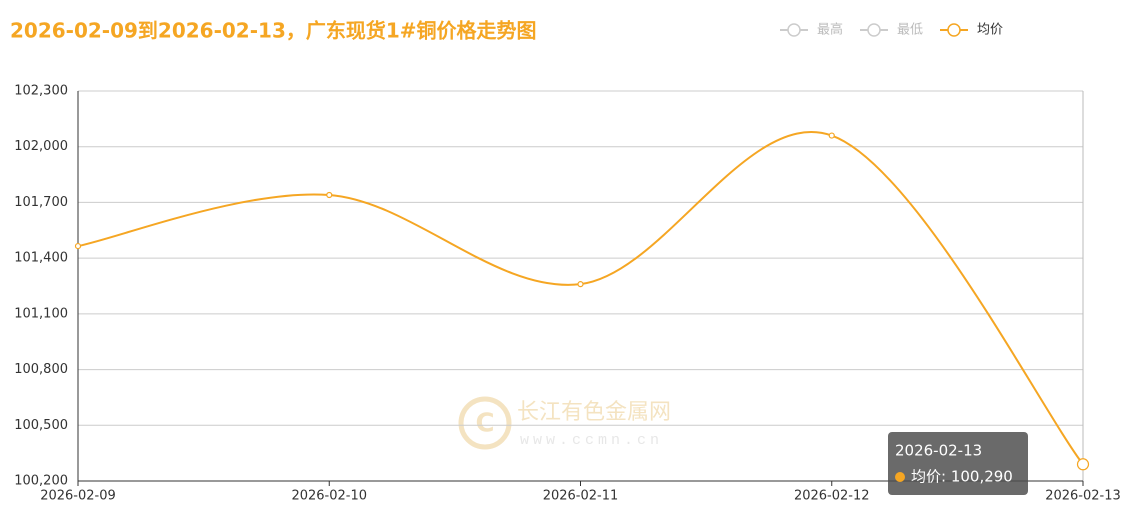  Describe the element at coordinates (830, 30) in the screenshot. I see `legend-label: 最高` at that location.